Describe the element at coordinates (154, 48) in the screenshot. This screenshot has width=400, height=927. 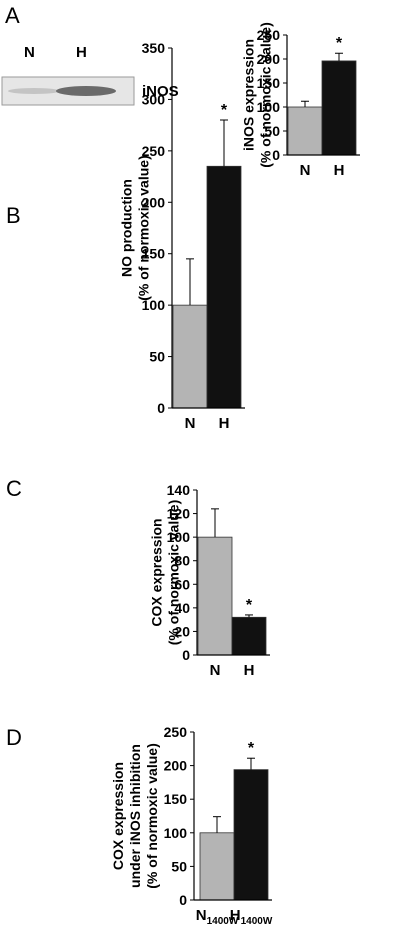
I see `y-tick-label: 350` at that location.